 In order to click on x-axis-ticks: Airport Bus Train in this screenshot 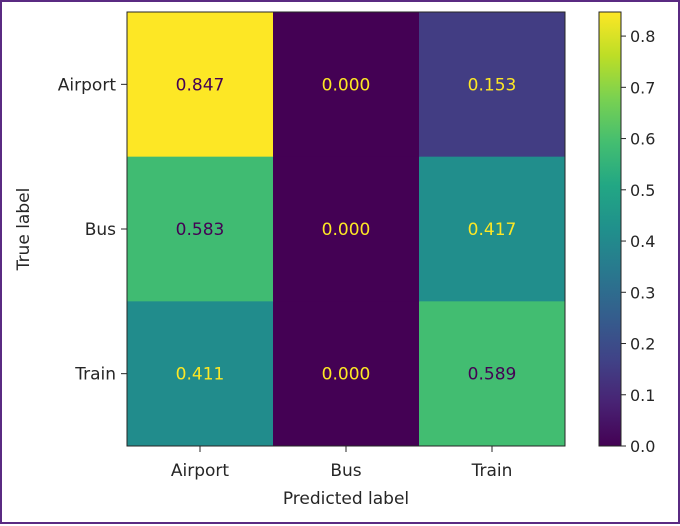, I will do `click(342, 463)`.